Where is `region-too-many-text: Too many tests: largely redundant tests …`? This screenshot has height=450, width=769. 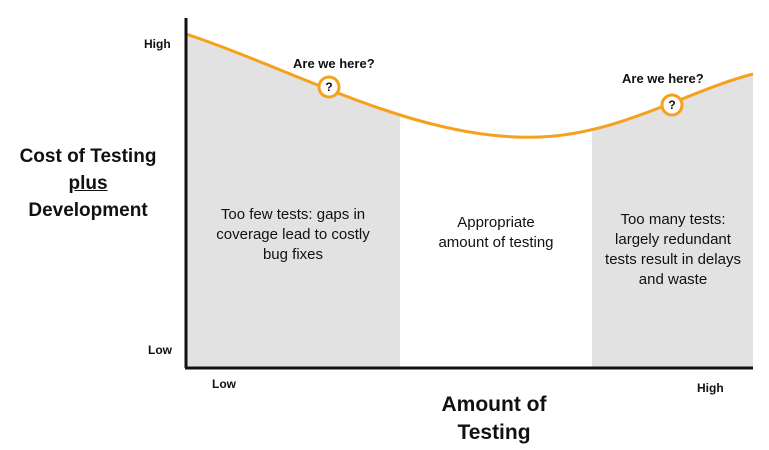 region-too-many-text: Too many tests: largely redundant tests … is located at coordinates (673, 249).